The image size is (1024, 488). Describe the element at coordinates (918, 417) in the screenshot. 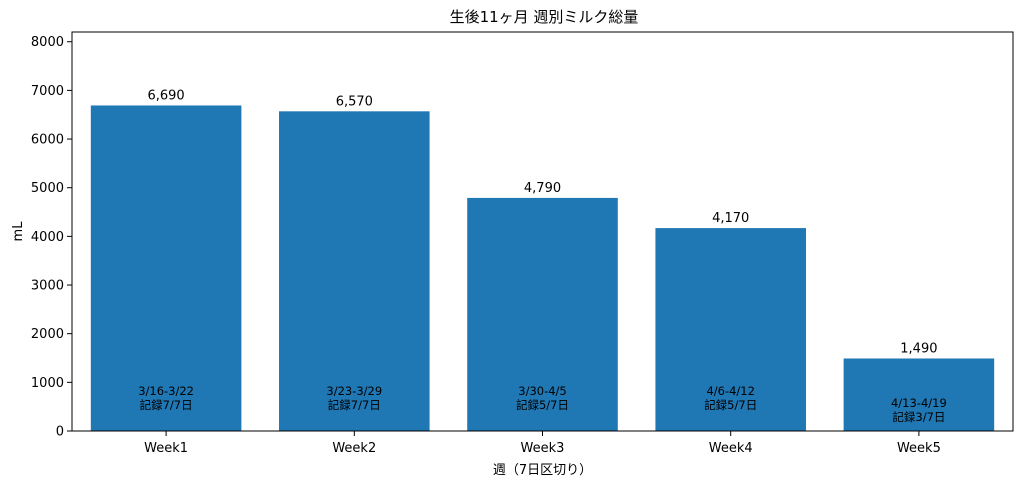

I see `bar-annotation: 記録3/7日` at that location.